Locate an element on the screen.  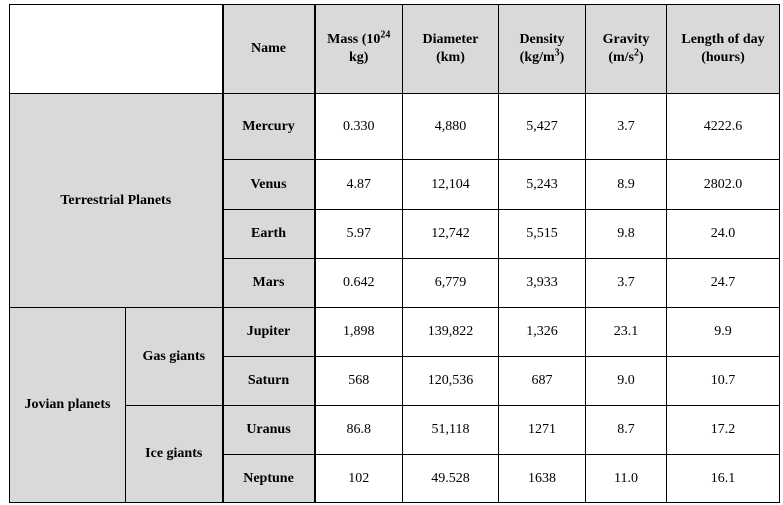
cell-diameter: 12,742 is located at coordinates (450, 234).